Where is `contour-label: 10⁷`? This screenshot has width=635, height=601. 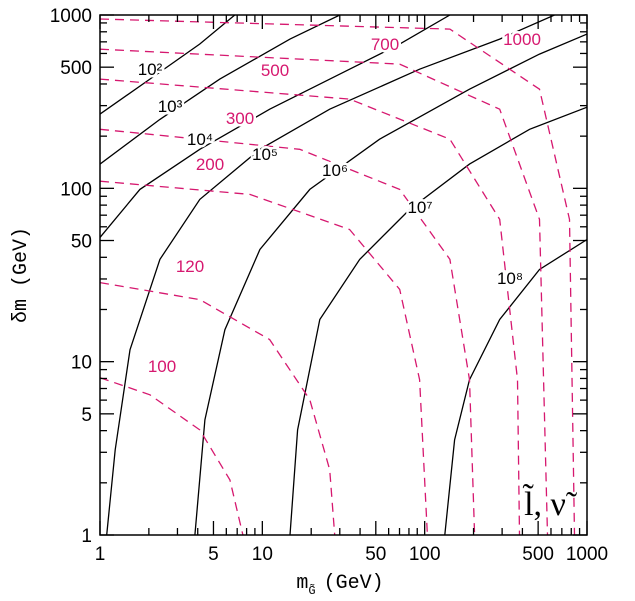
contour-label: 10⁷ is located at coordinates (419, 207).